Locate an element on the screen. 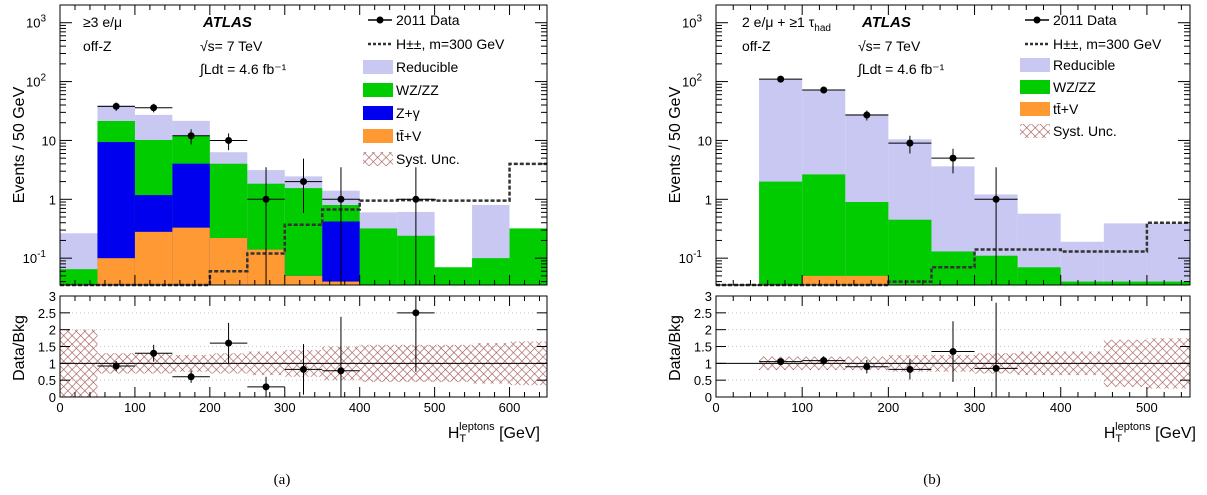 This screenshot has width=1207, height=495. legend-wzzz-swatch is located at coordinates (378, 90).